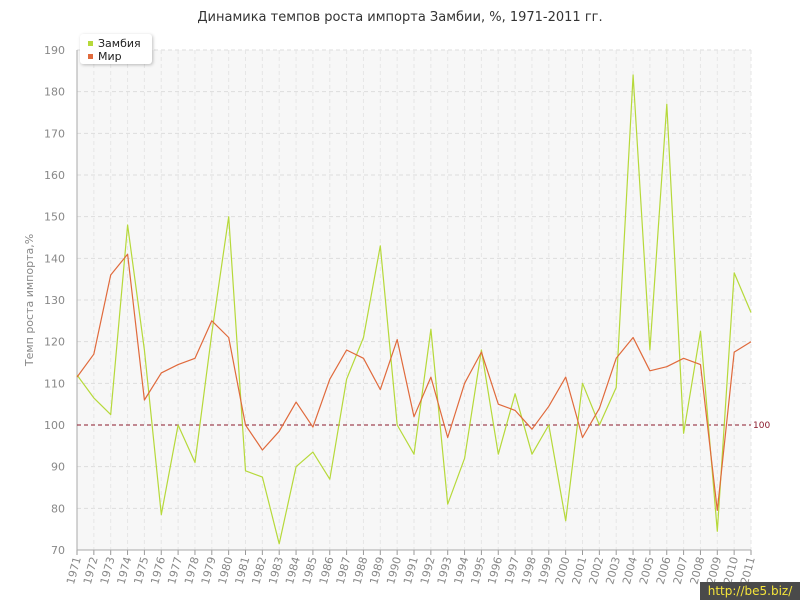  Describe the element at coordinates (54, 175) in the screenshot. I see `y-tick-label: 160` at that location.